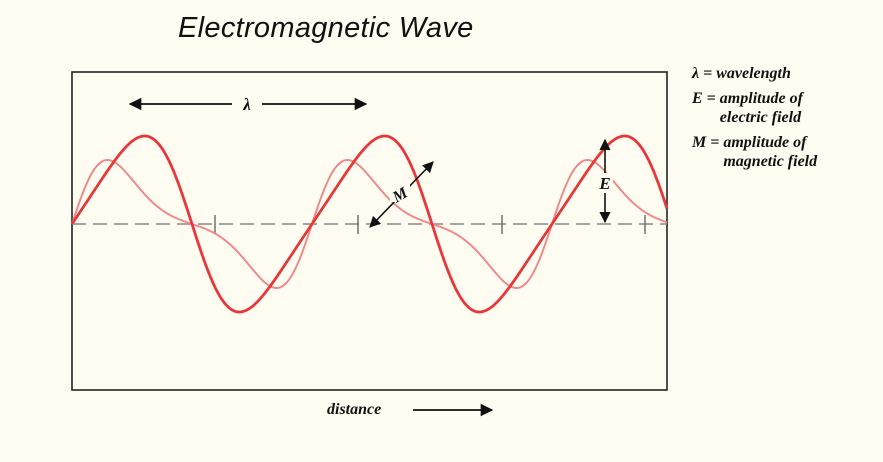  Describe the element at coordinates (699, 142) in the screenshot. I see `legend-symbol: M` at that location.